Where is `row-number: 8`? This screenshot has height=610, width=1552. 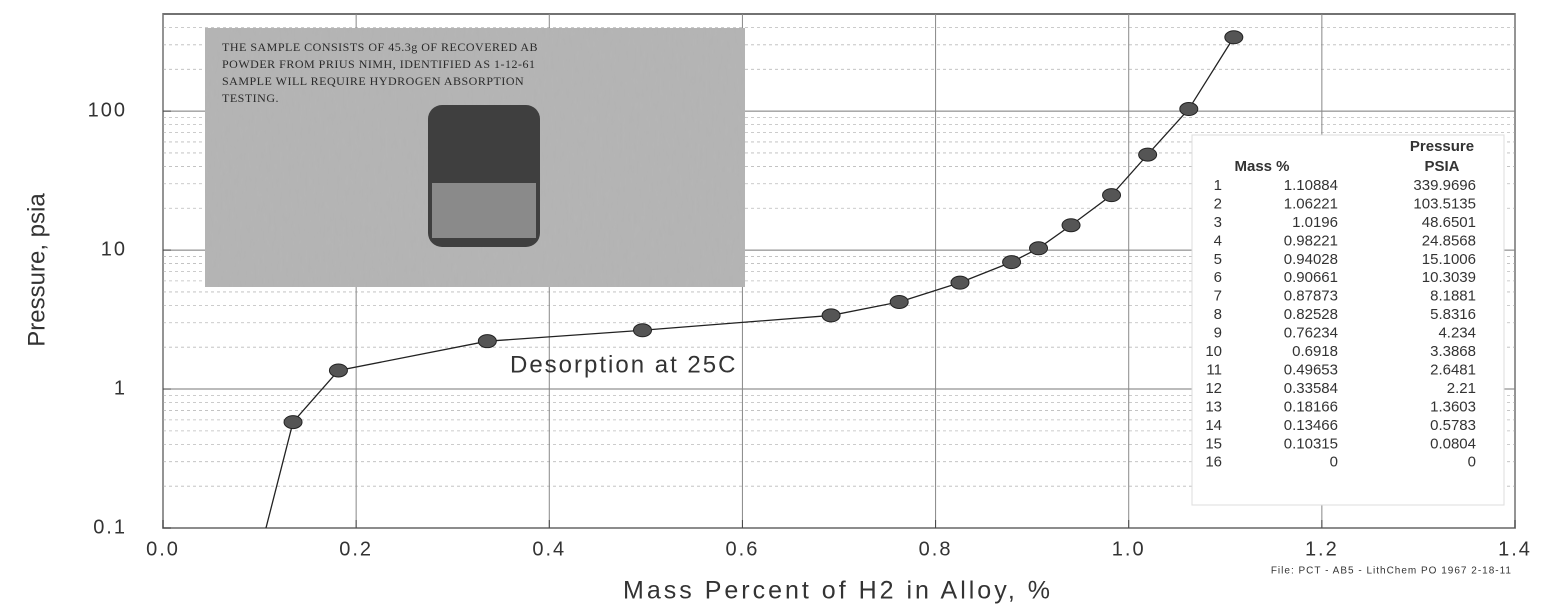
row-number: 8 is located at coordinates (1218, 314).